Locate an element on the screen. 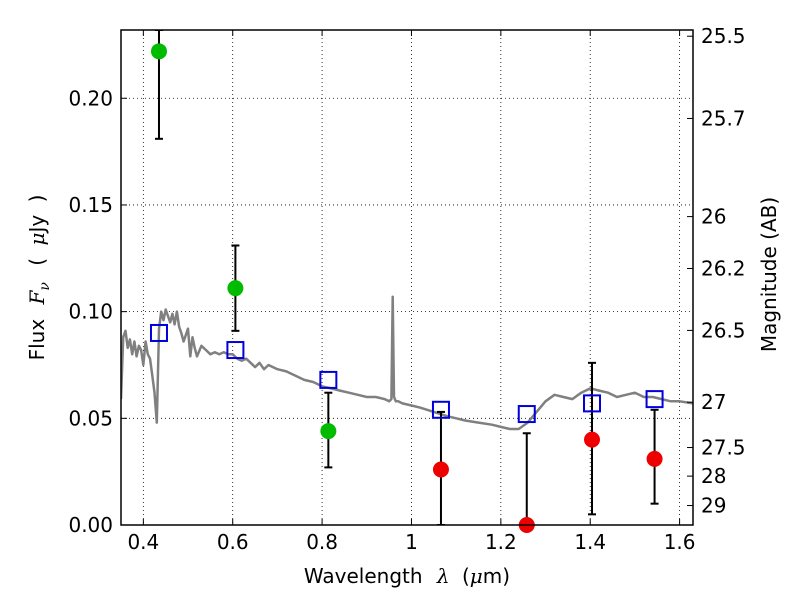 This screenshot has width=800, height=600. x-axis-label: Wavelength λ (μm) is located at coordinates (407, 576).